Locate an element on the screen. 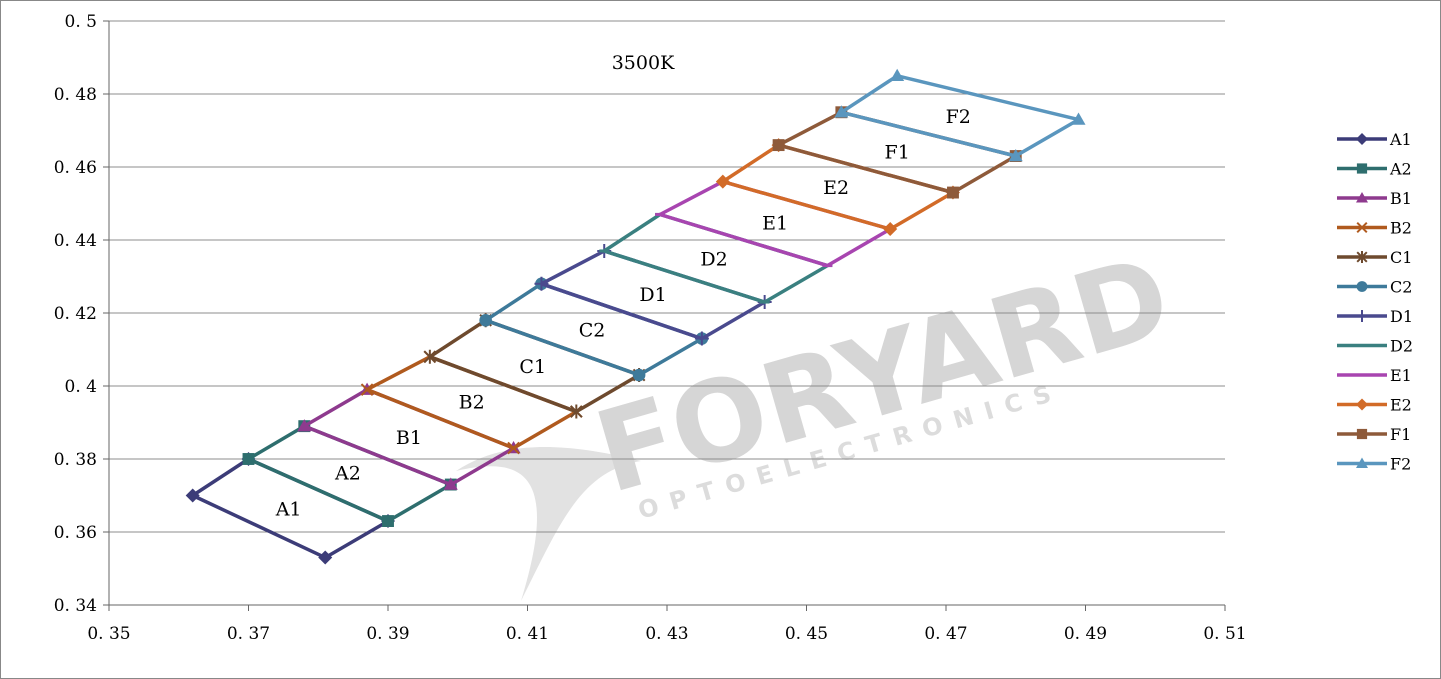 The image size is (1441, 679). legend-item-d1: D1 is located at coordinates (1375, 316).